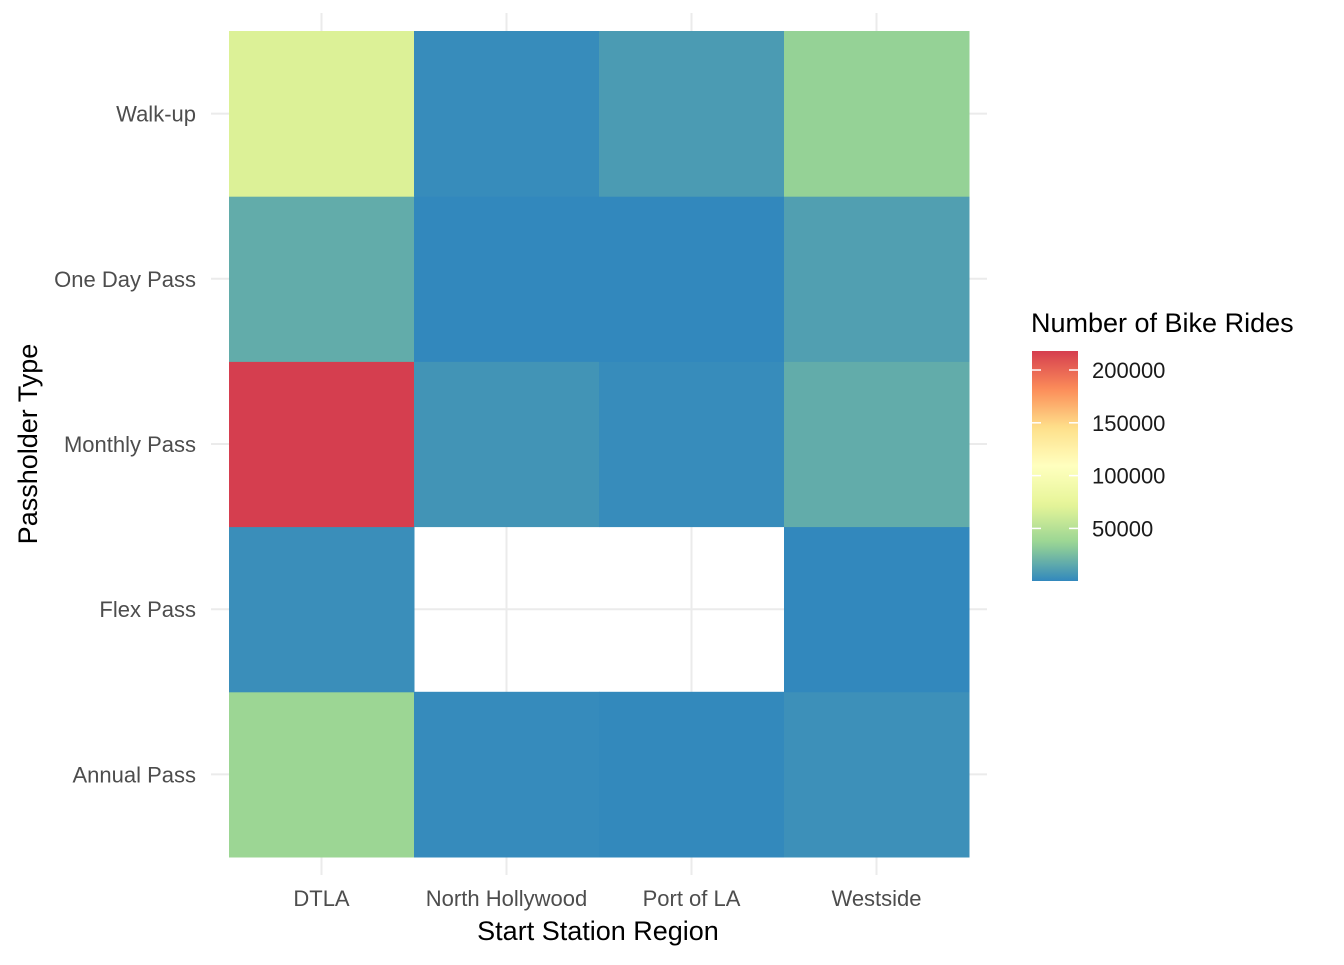 The height and width of the screenshot is (965, 1344). Describe the element at coordinates (322, 609) in the screenshot. I see `heatmap-tile-flex-pass-dtla` at that location.